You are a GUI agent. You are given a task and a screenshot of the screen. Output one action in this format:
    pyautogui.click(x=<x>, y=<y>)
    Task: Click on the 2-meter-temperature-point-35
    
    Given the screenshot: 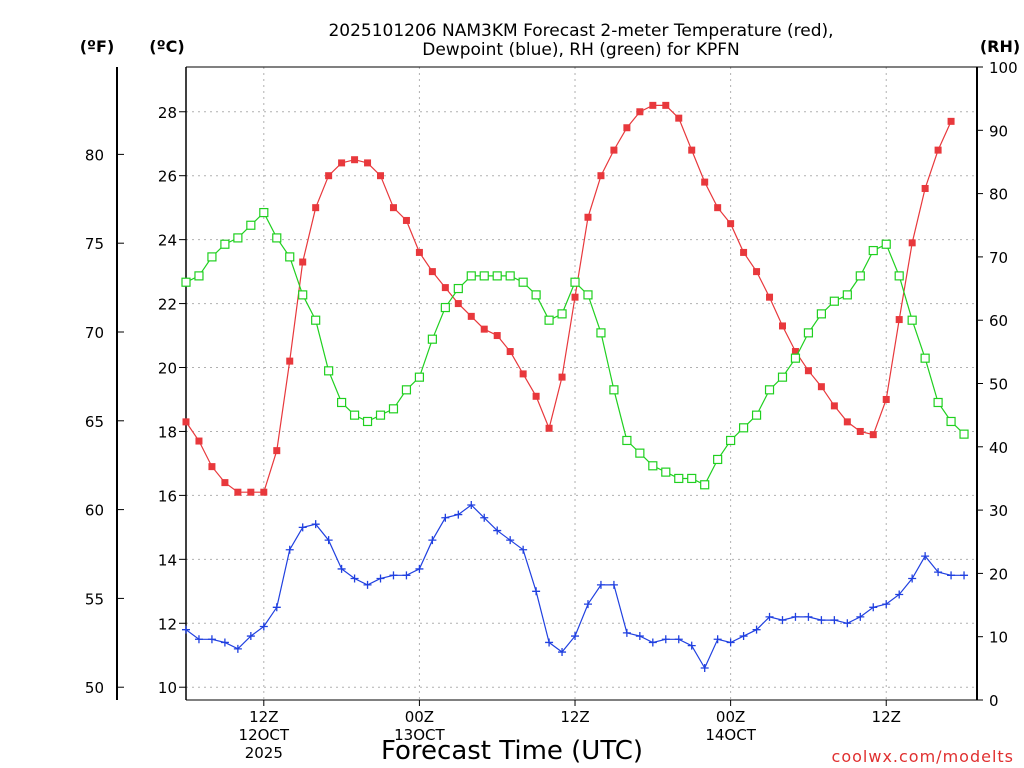 What is the action you would take?
    pyautogui.click(x=640, y=112)
    